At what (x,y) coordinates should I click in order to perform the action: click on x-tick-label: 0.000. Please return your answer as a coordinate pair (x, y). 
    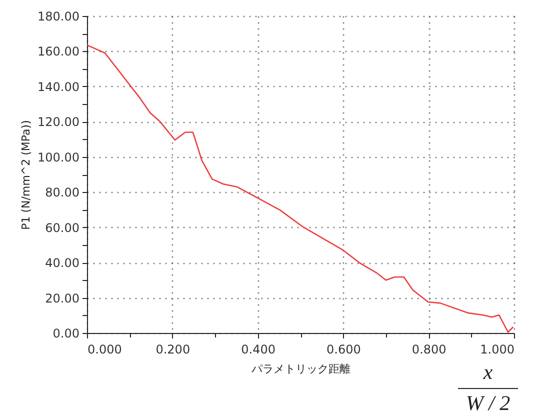
    Looking at the image, I should click on (105, 349).